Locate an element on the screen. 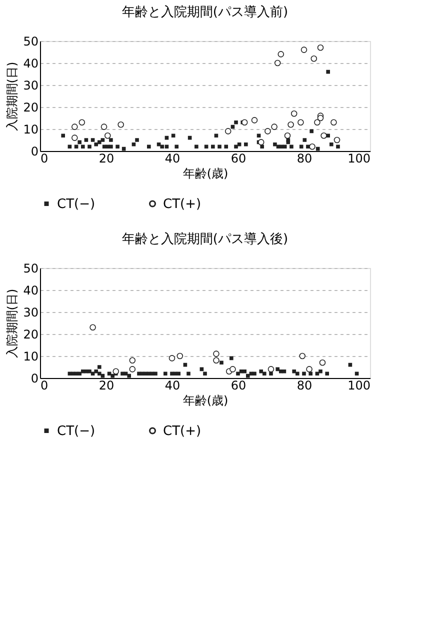 The width and height of the screenshot is (435, 620). chart-title: 年齢と入院期間(パス導入後) is located at coordinates (205, 239).